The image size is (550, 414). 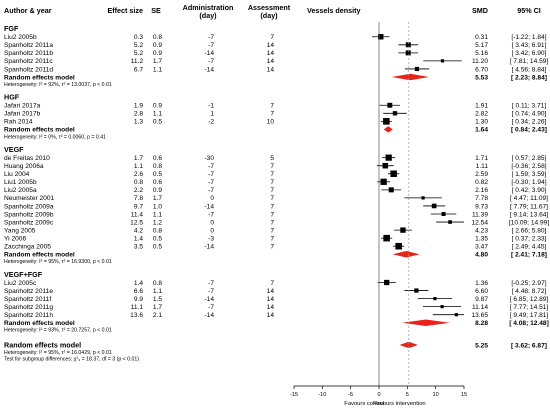 I want to click on effect-size: 4.2, so click(x=138, y=230).